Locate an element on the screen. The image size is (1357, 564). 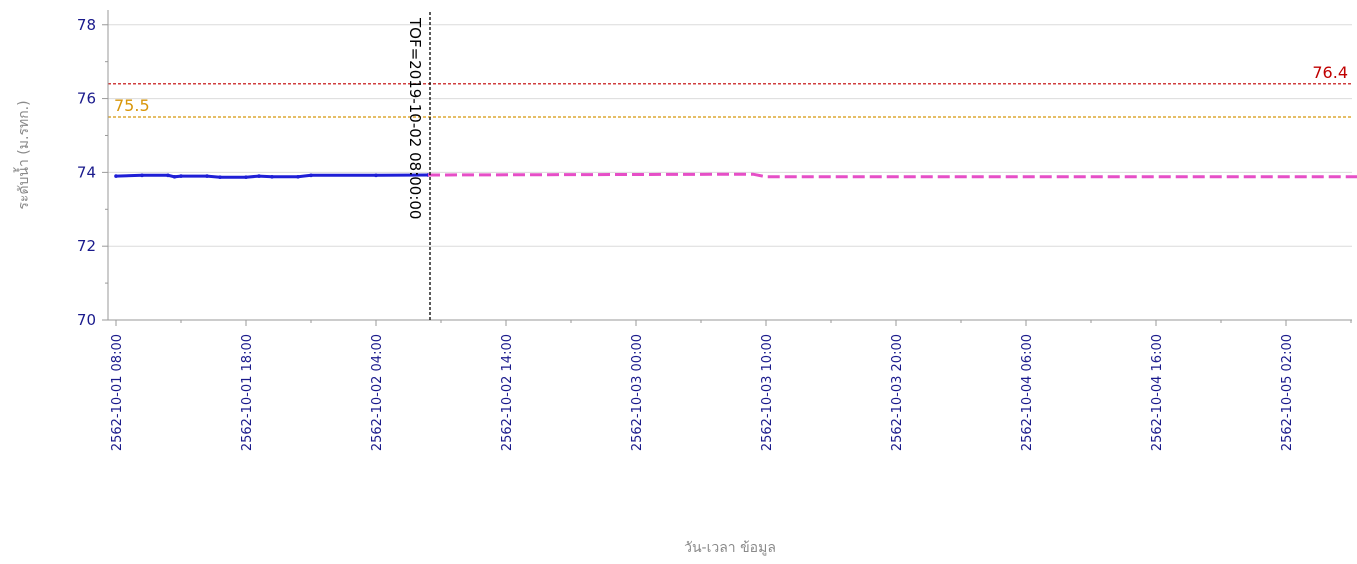
reference-lines: 76.4 75.5 is located at coordinates (730, 90).